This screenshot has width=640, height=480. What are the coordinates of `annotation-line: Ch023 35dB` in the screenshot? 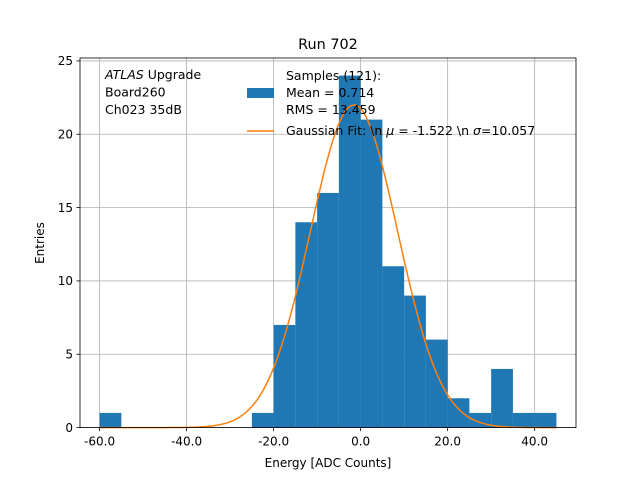 It's located at (143, 109).